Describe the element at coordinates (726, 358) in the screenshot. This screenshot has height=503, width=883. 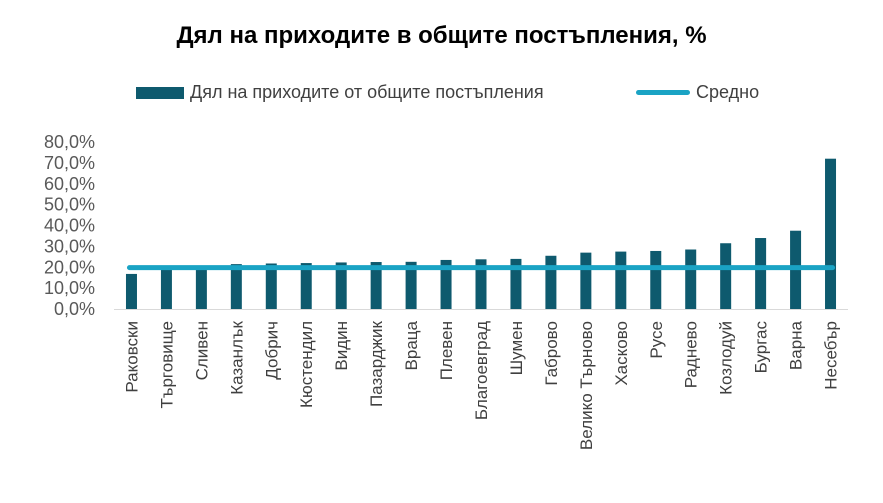
I see `x-tick-label: Козлодуй` at that location.